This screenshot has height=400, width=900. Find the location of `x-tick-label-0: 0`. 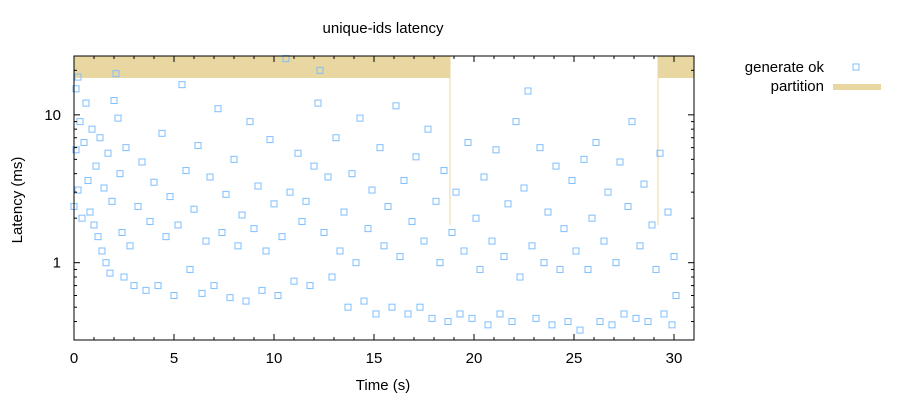

x-tick-label-0: 0 is located at coordinates (74, 358).